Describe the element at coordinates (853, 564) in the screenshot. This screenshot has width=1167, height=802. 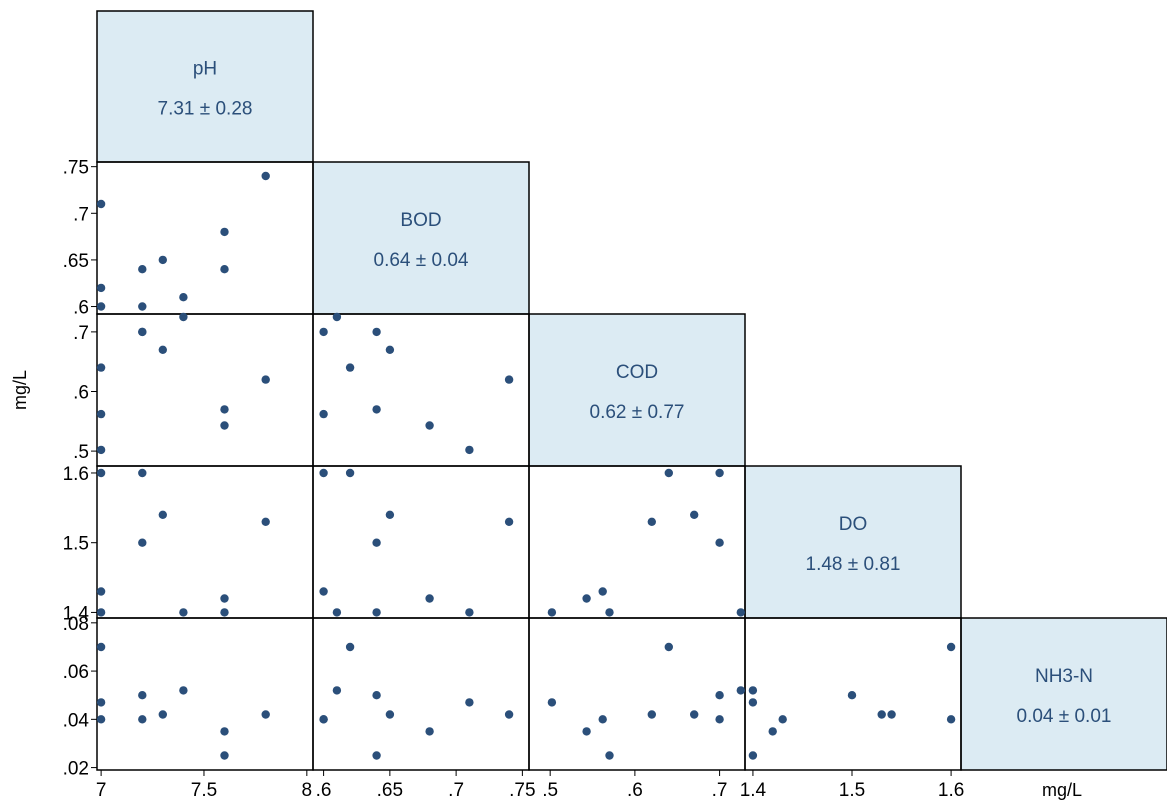
I see `variable-summary-do: 1.48 ± 0.81` at that location.